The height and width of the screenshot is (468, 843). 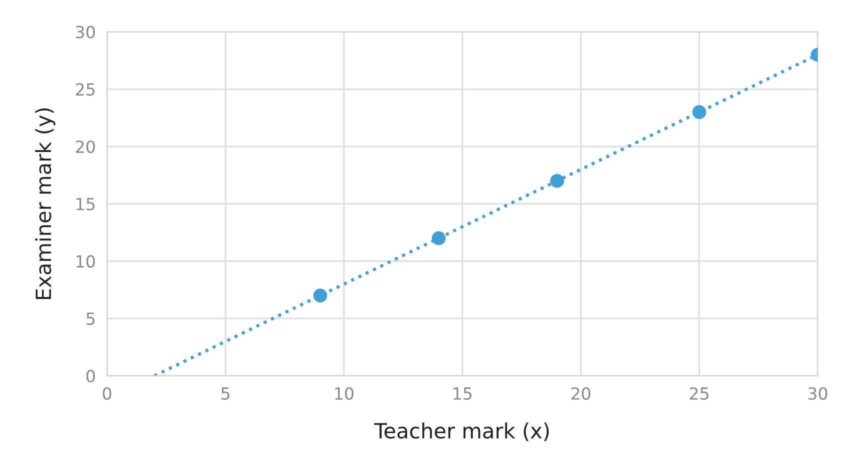 I want to click on x-tick-label: 20, so click(x=580, y=393).